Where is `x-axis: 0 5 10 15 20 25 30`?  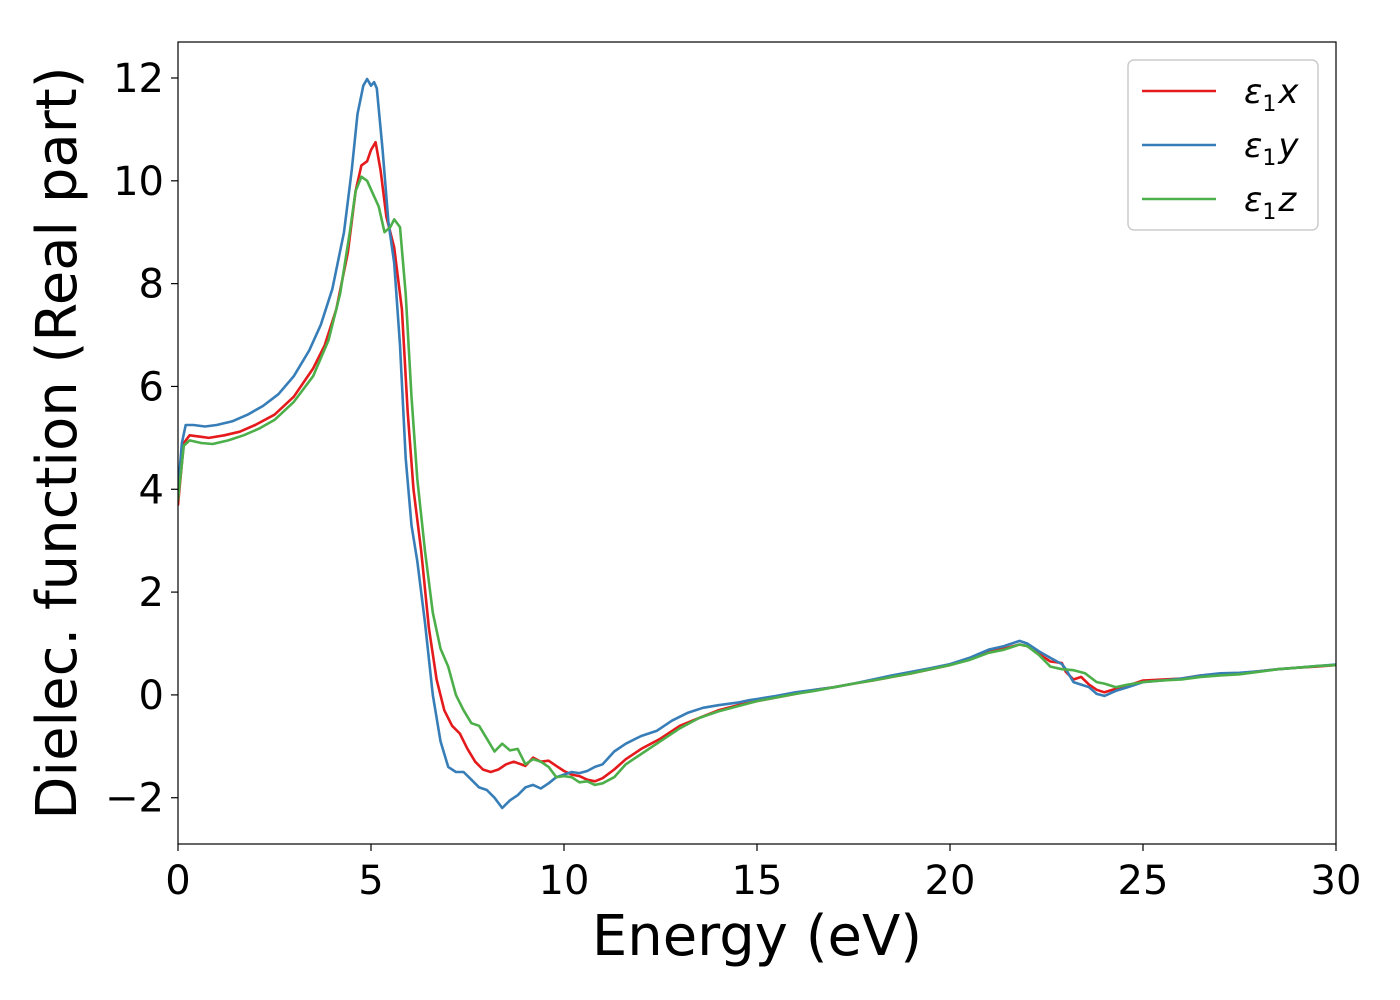 x-axis: 0 5 10 15 20 25 30 is located at coordinates (763, 874).